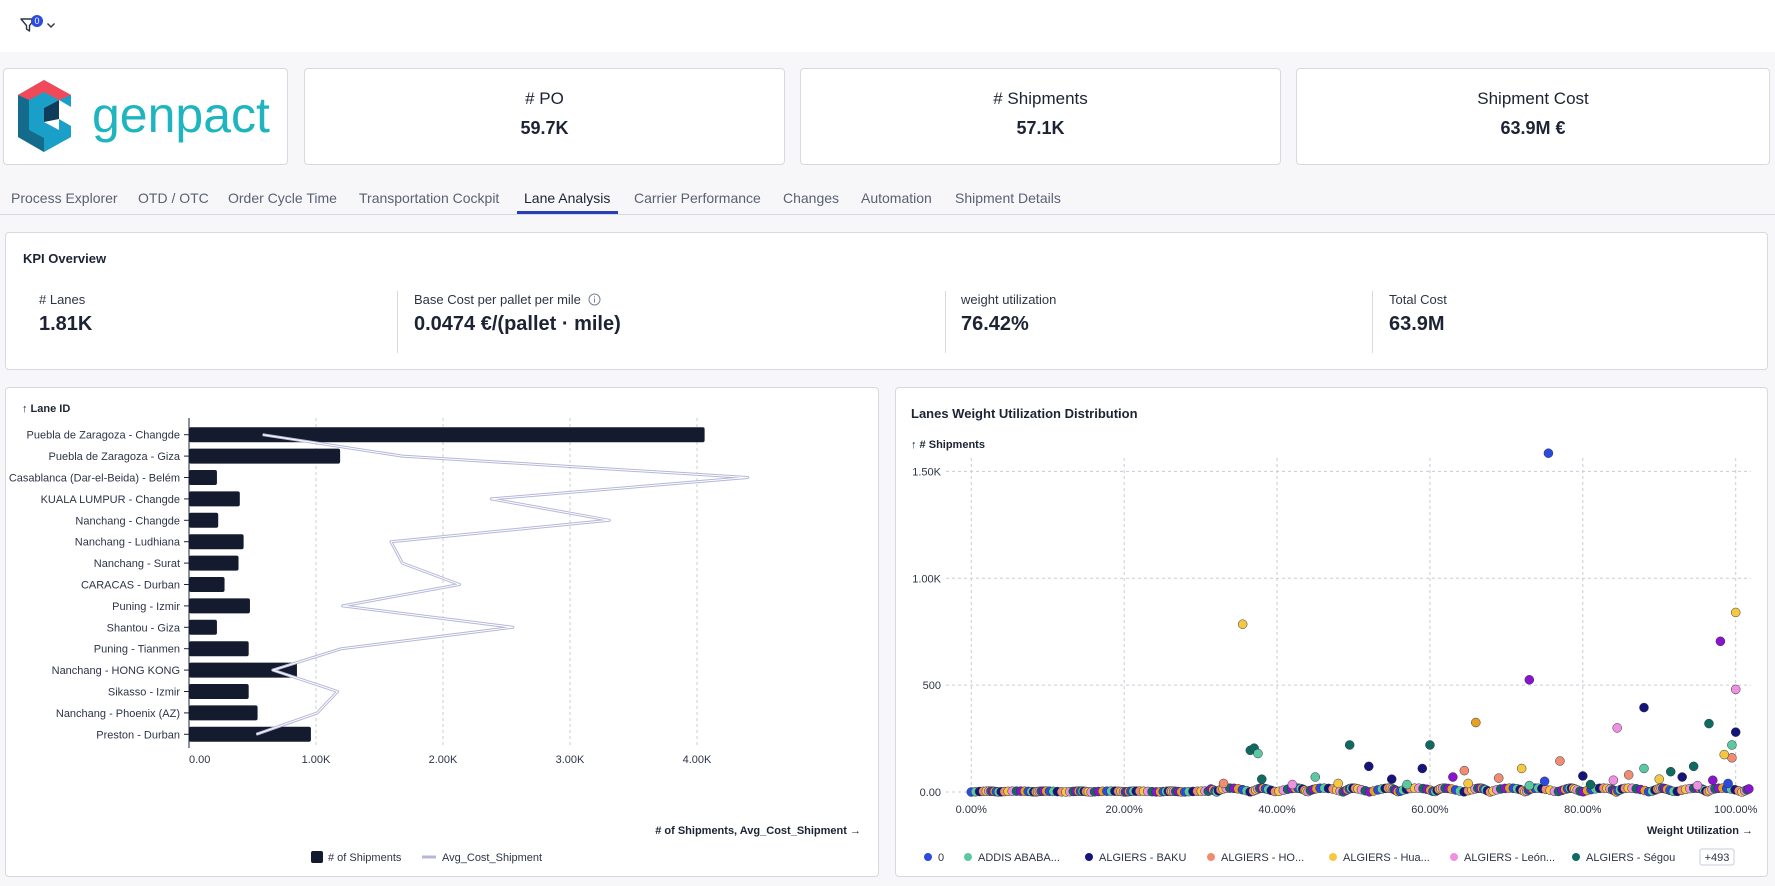  Describe the element at coordinates (492, 858) in the screenshot. I see `legend-label-avg-cost: Avg_Cost_Shipment` at that location.